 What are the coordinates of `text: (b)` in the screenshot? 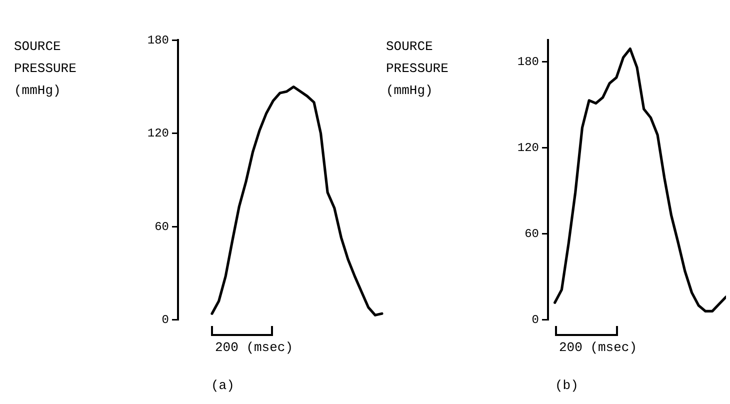 It's located at (566, 385).